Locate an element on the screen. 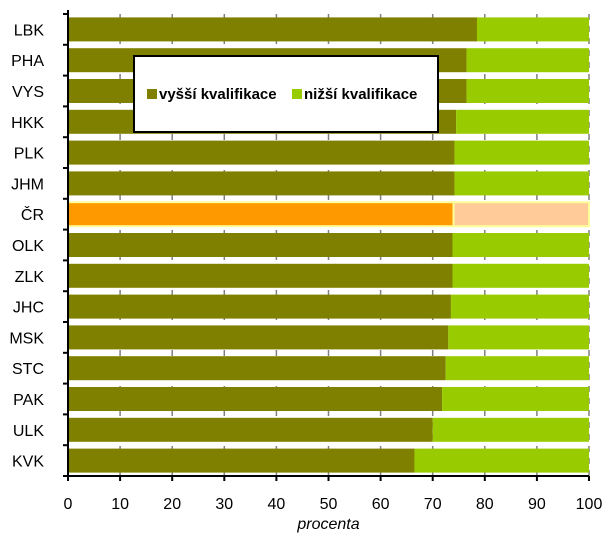 This screenshot has width=608, height=535. bar-jhc-higher is located at coordinates (259, 306).